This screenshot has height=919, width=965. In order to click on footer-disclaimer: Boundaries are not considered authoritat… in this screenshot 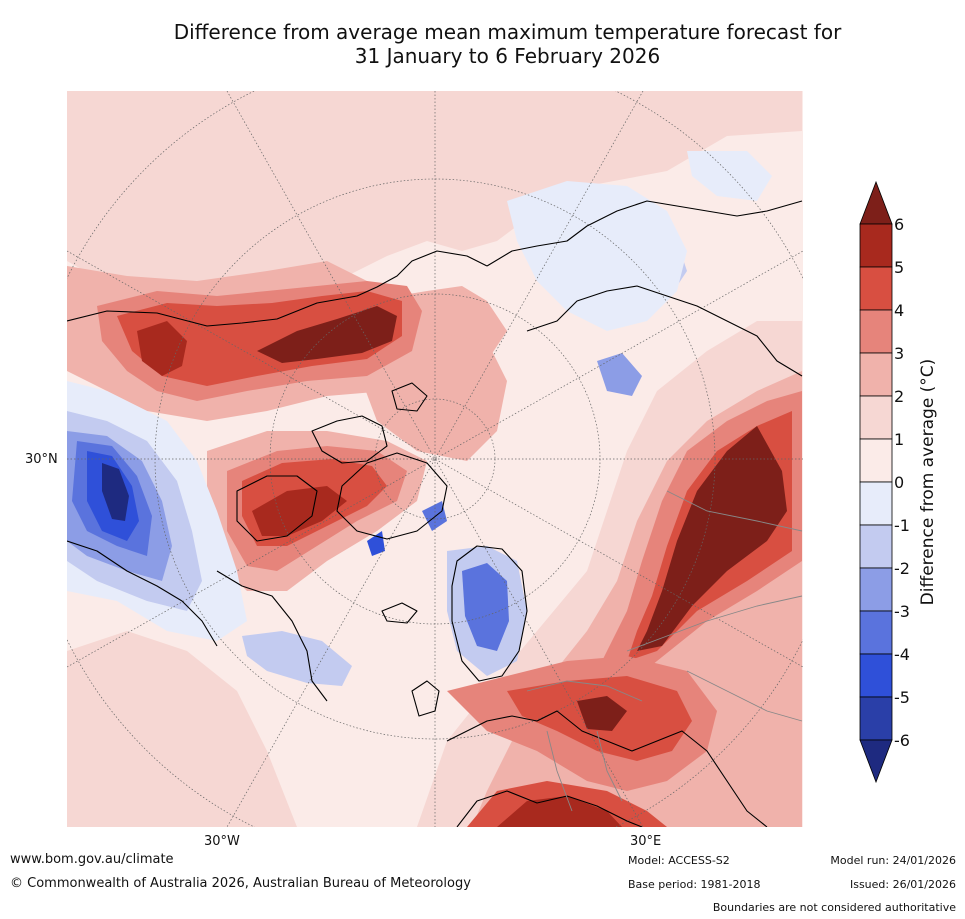, I will do `click(834, 907)`.